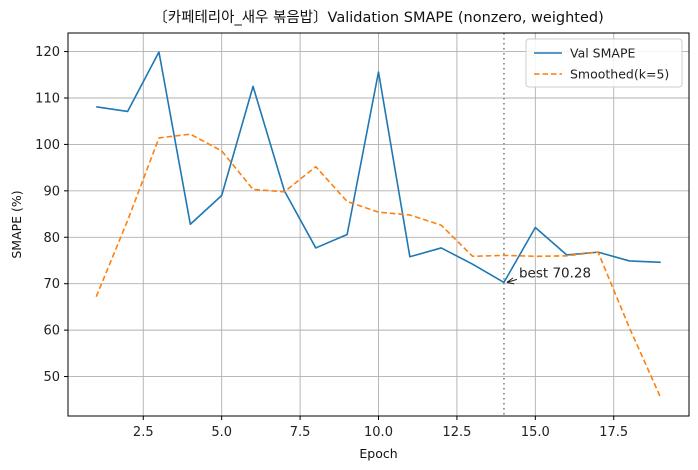 Image resolution: width=698 pixels, height=470 pixels. Describe the element at coordinates (51, 238) in the screenshot. I see `y-tick-label: 80` at that location.